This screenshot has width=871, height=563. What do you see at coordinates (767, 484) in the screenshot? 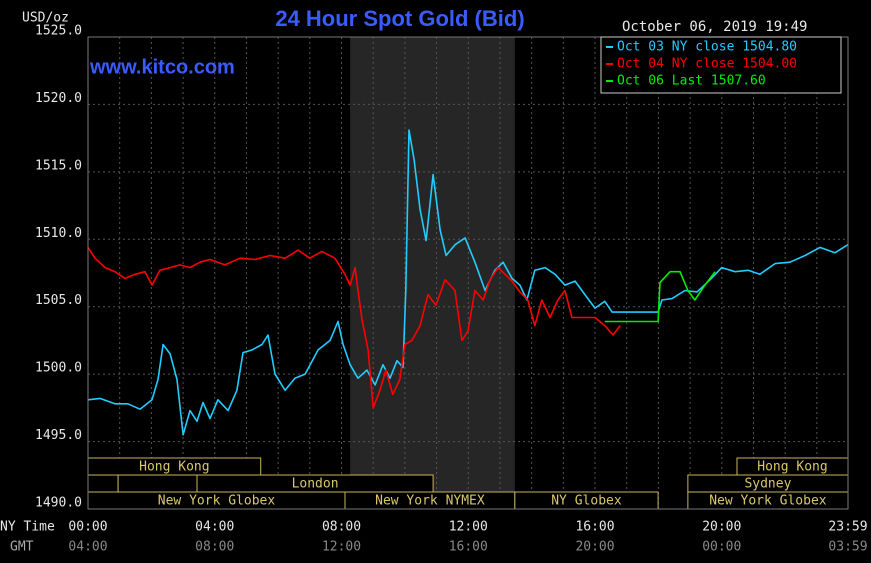
I see `session-label: Sydney` at bounding box center [767, 484].